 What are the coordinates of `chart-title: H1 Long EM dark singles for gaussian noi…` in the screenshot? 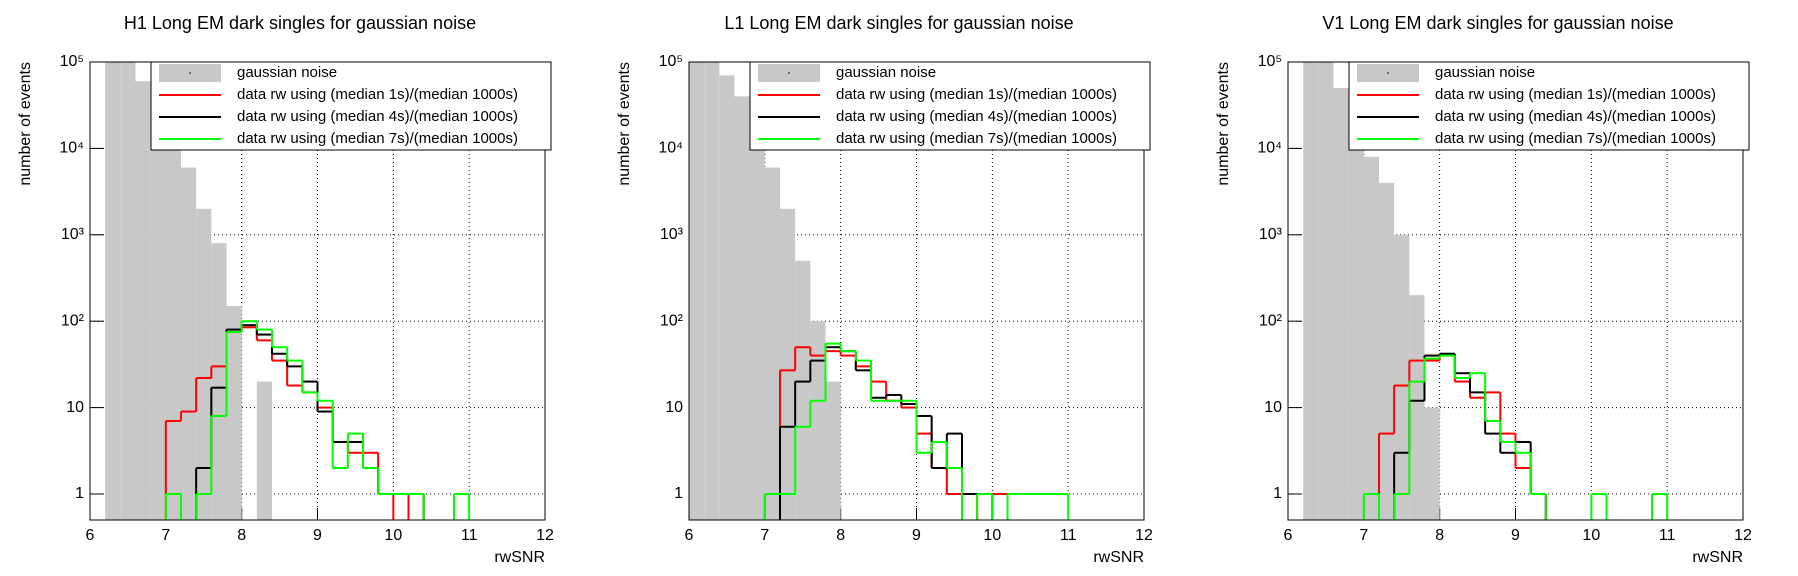 It's located at (300, 23).